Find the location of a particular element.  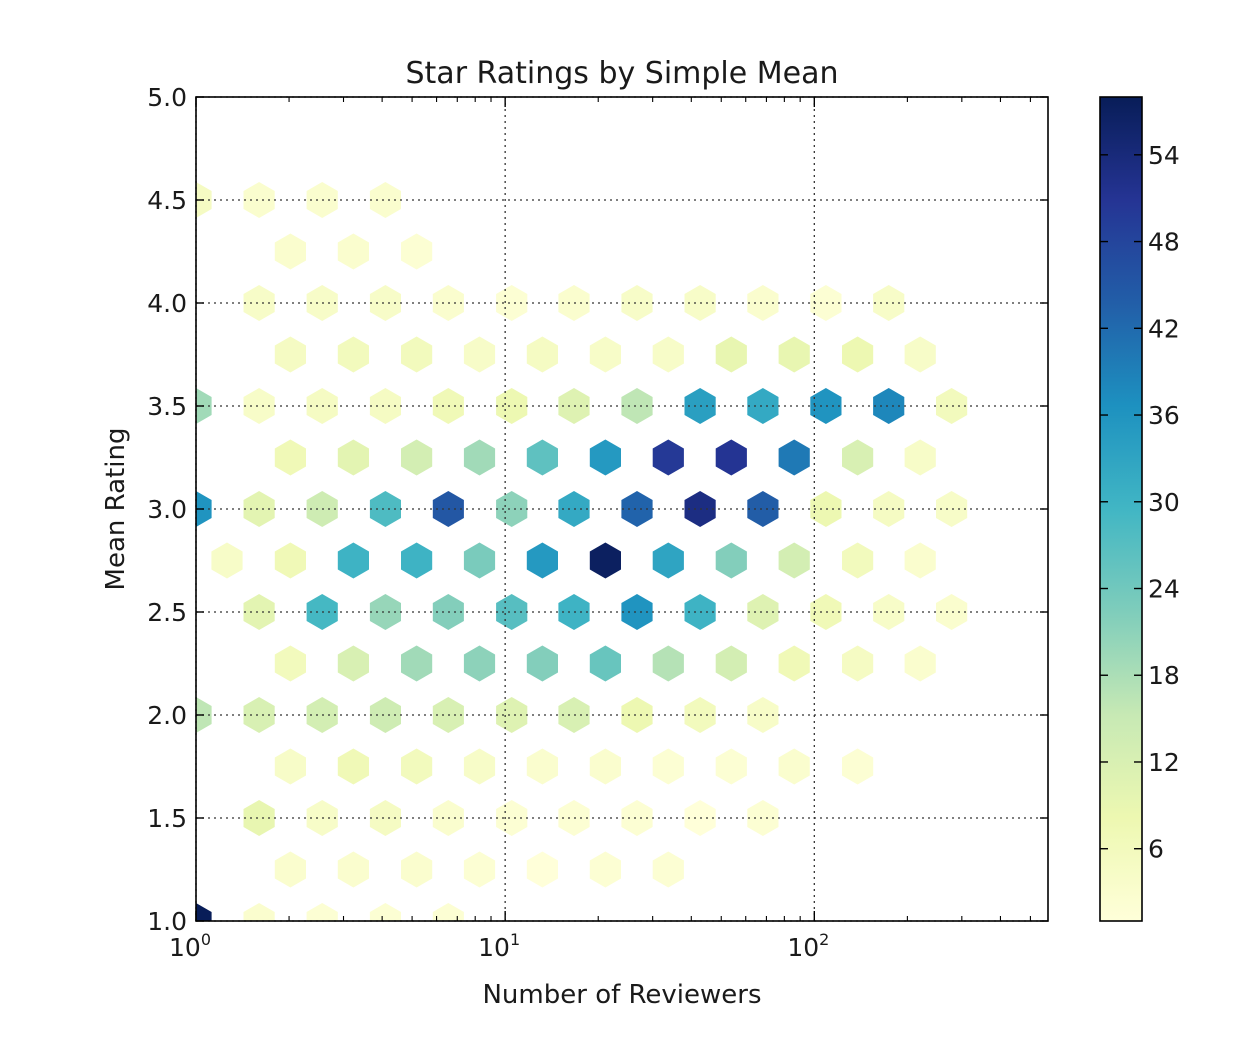

x-axis-label: Number of Reviewers is located at coordinates (621, 995).